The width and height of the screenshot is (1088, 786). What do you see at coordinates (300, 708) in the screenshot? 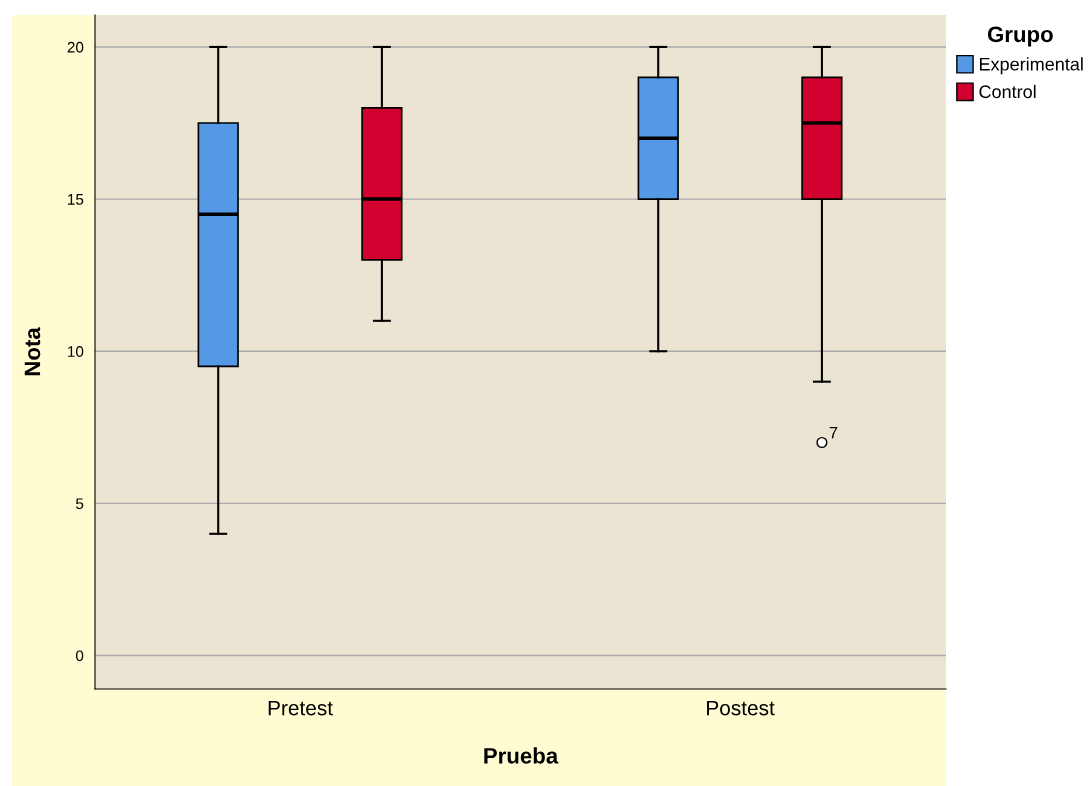
I see `x-tick-label: Pretest` at bounding box center [300, 708].